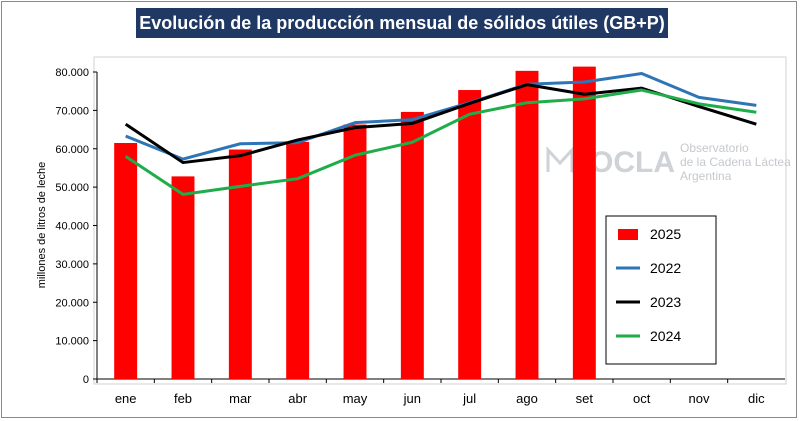 The height and width of the screenshot is (421, 800). What do you see at coordinates (355, 398) in the screenshot?
I see `x-tick-label-may: may` at bounding box center [355, 398].